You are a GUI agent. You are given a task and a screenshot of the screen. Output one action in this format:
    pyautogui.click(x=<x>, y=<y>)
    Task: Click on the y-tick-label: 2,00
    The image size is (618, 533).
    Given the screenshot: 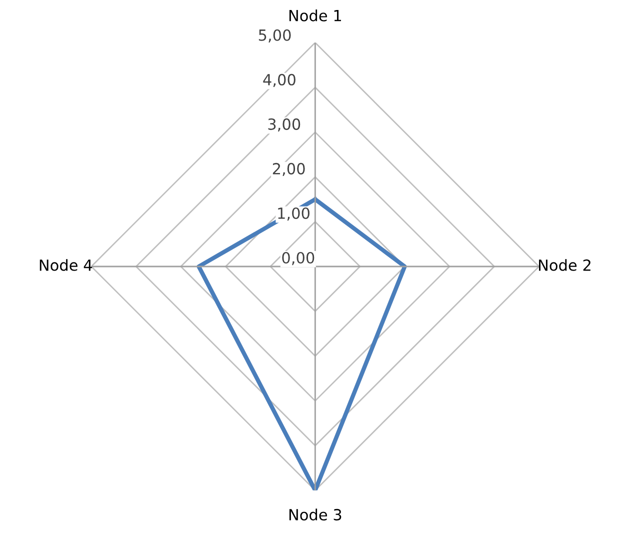 What is the action you would take?
    pyautogui.click(x=288, y=169)
    